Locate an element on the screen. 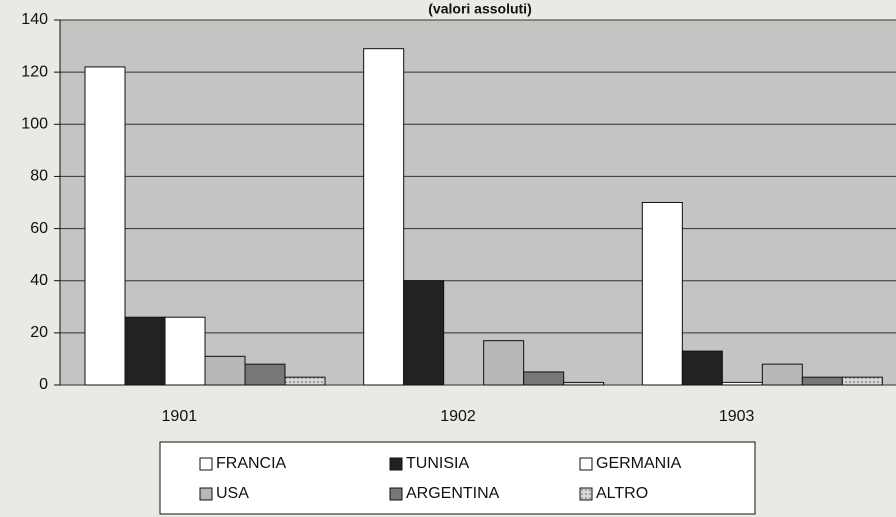  y-tick-label: 60 is located at coordinates (39, 228).